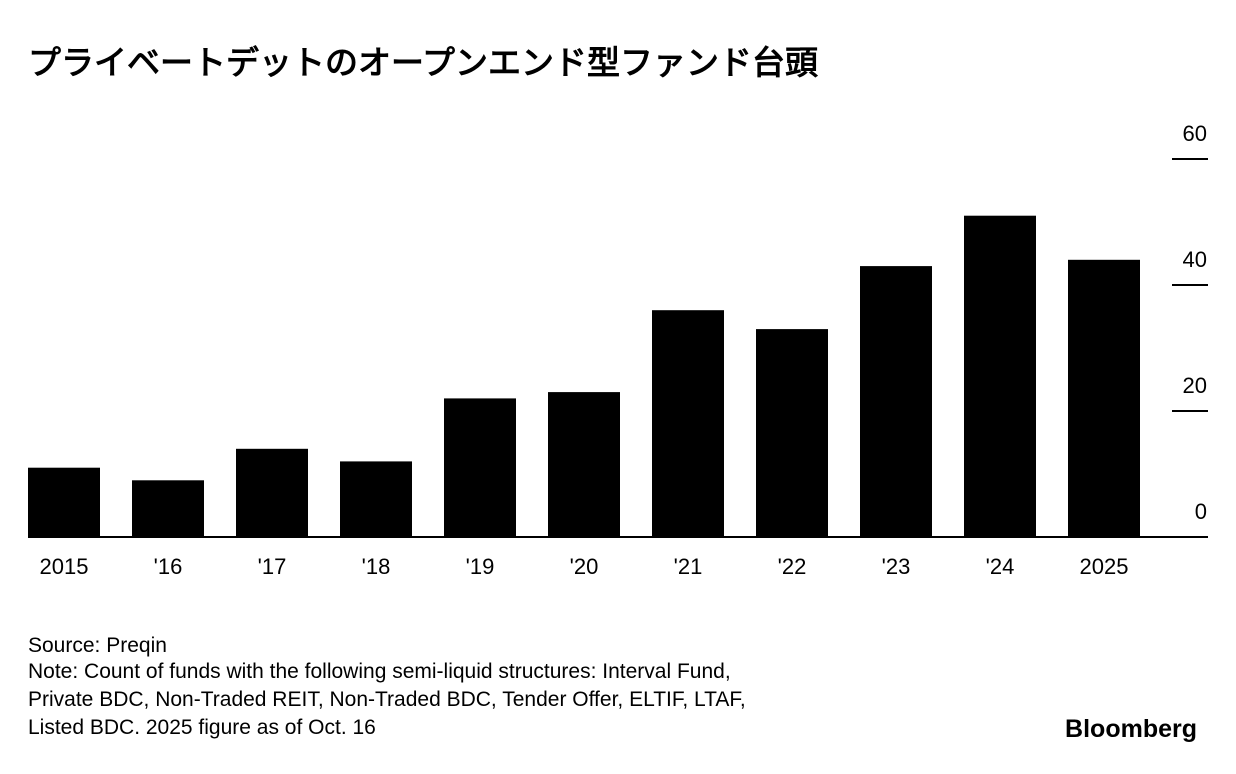 The width and height of the screenshot is (1236, 774). Describe the element at coordinates (272, 566) in the screenshot. I see `x-tick-label: '17` at that location.